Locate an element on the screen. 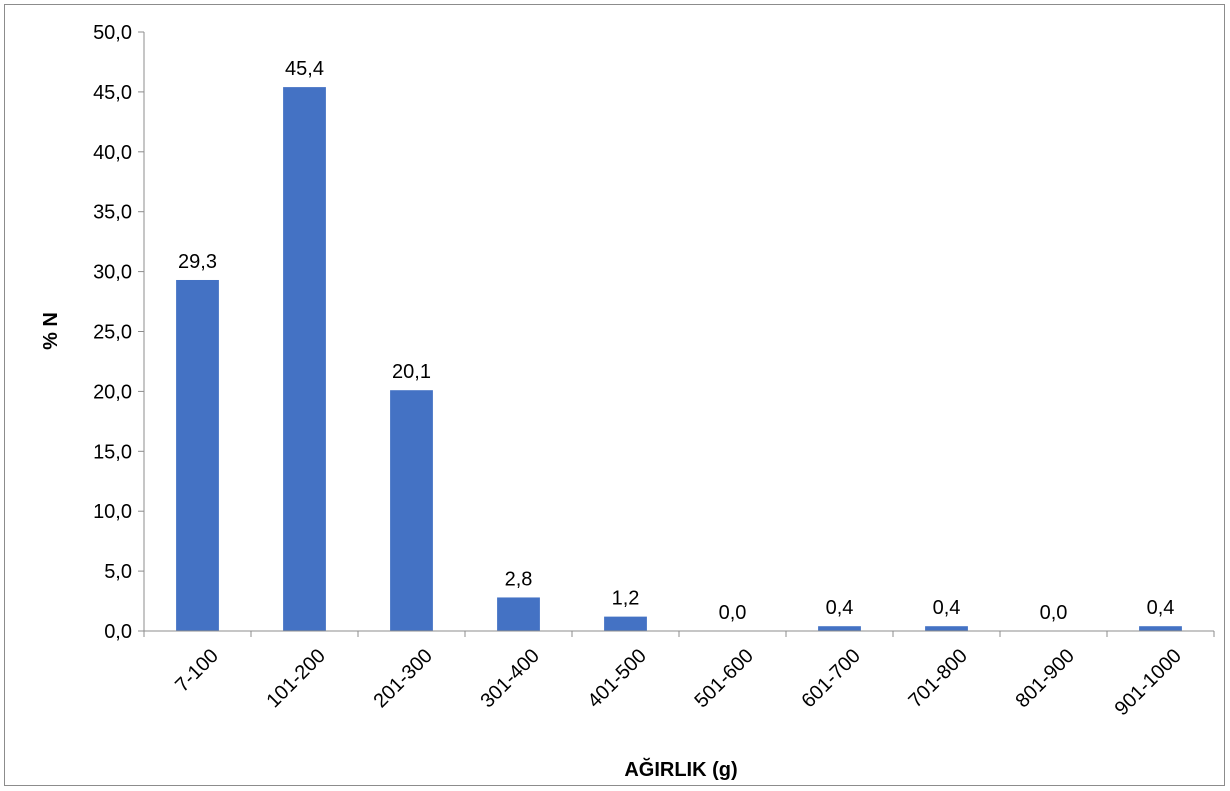  x-tick-label: 501-600 is located at coordinates (723, 678).